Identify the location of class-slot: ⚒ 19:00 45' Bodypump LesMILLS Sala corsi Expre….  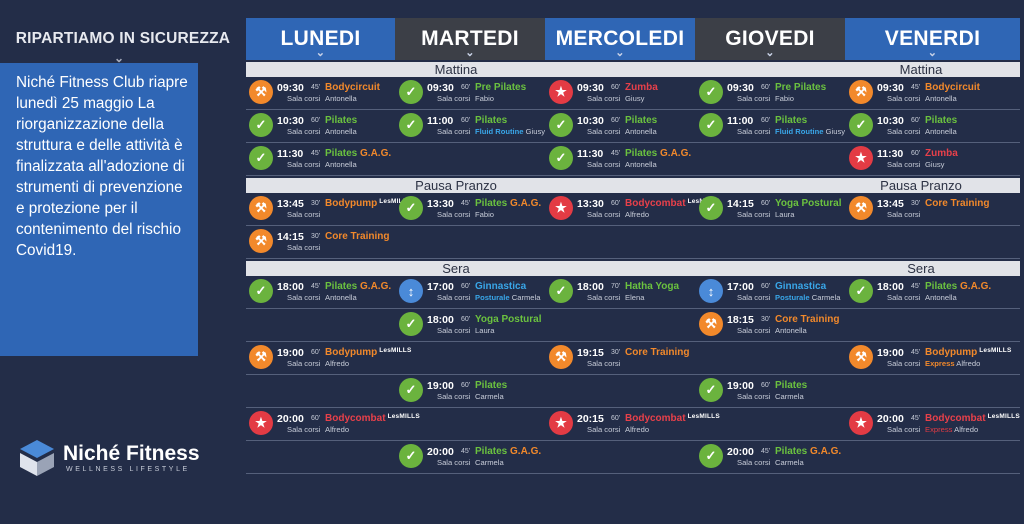
(930, 357).